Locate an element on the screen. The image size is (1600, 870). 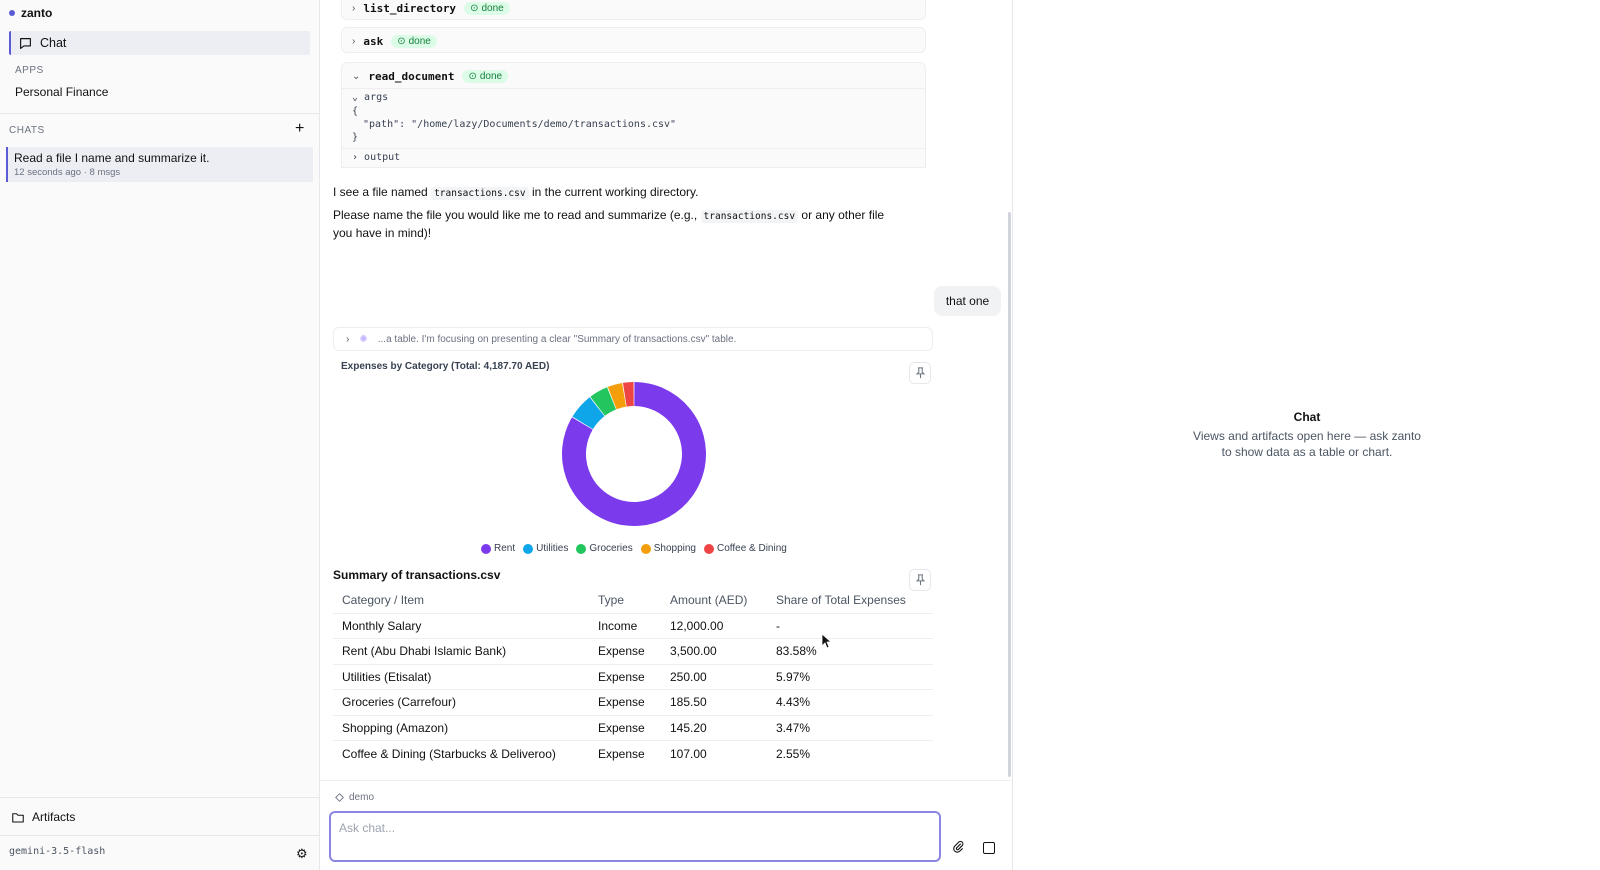
workspace-label: demo is located at coordinates (362, 797).